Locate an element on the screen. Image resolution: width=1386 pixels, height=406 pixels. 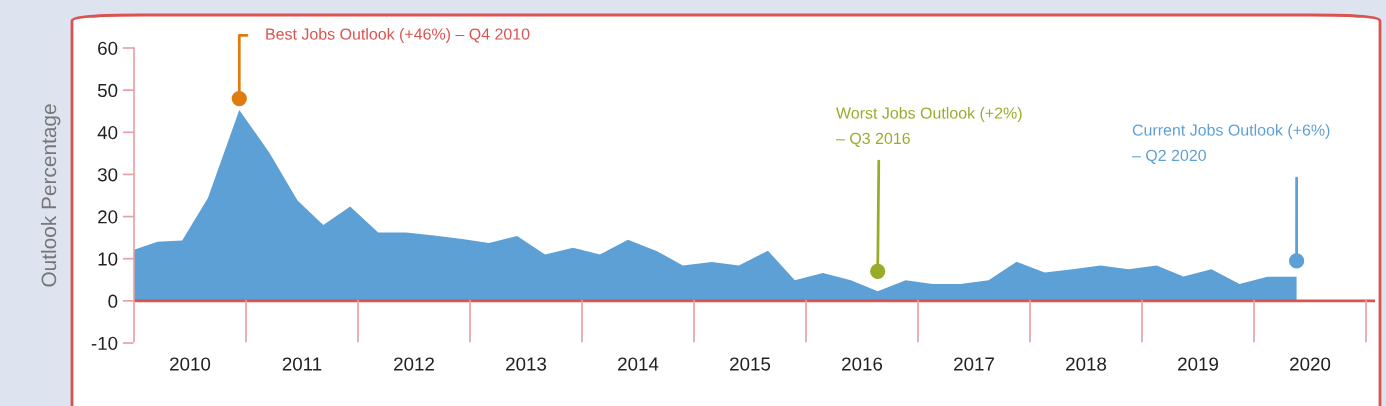
x-tick-label: 2015 is located at coordinates (750, 364).